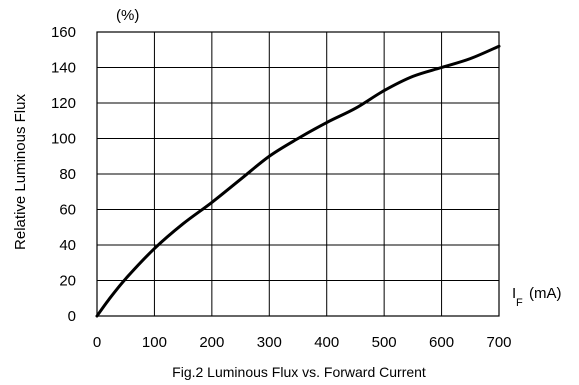  I want to click on x-tick-label: 600, so click(441, 342).